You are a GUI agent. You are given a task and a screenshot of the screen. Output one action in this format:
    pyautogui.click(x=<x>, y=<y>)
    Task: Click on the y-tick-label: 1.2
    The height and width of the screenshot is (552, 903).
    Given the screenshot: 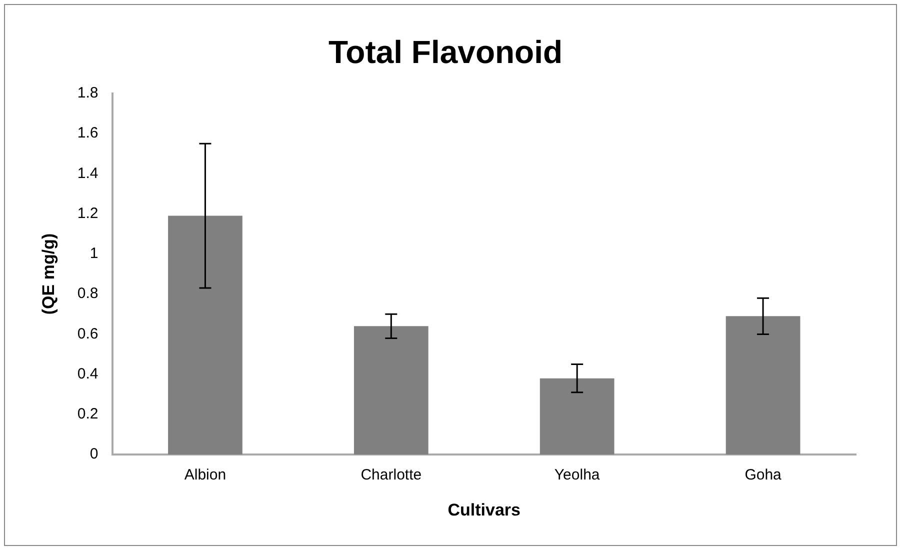 What is the action you would take?
    pyautogui.click(x=87, y=213)
    